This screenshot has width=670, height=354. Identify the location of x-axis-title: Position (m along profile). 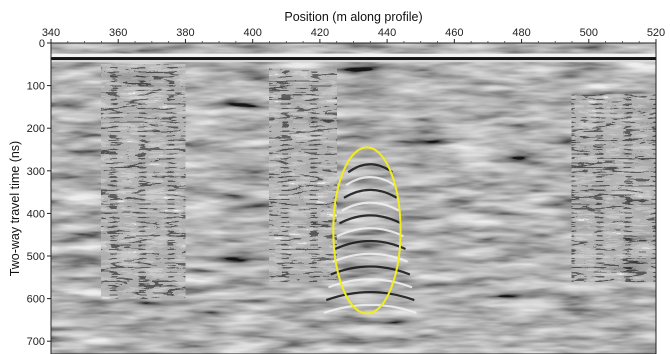
(353, 17).